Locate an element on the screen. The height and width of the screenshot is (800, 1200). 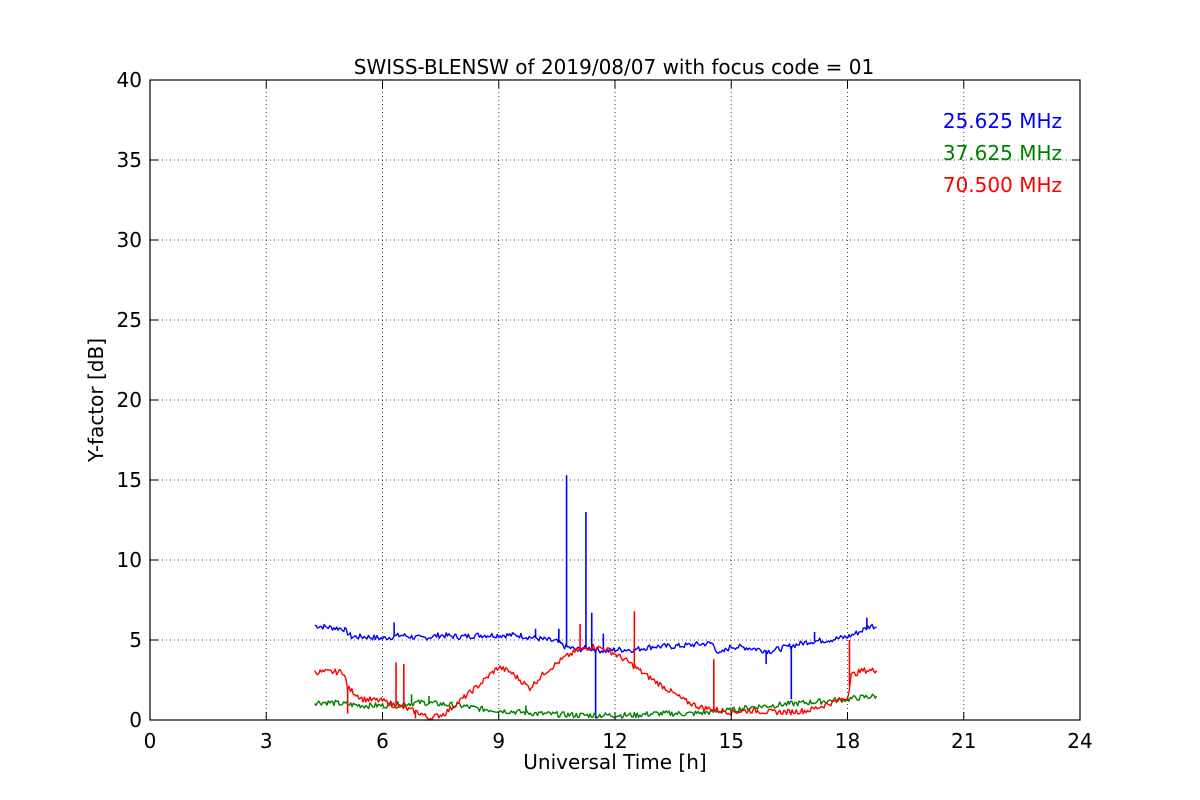
x-tick-label: 15 is located at coordinates (731, 741).